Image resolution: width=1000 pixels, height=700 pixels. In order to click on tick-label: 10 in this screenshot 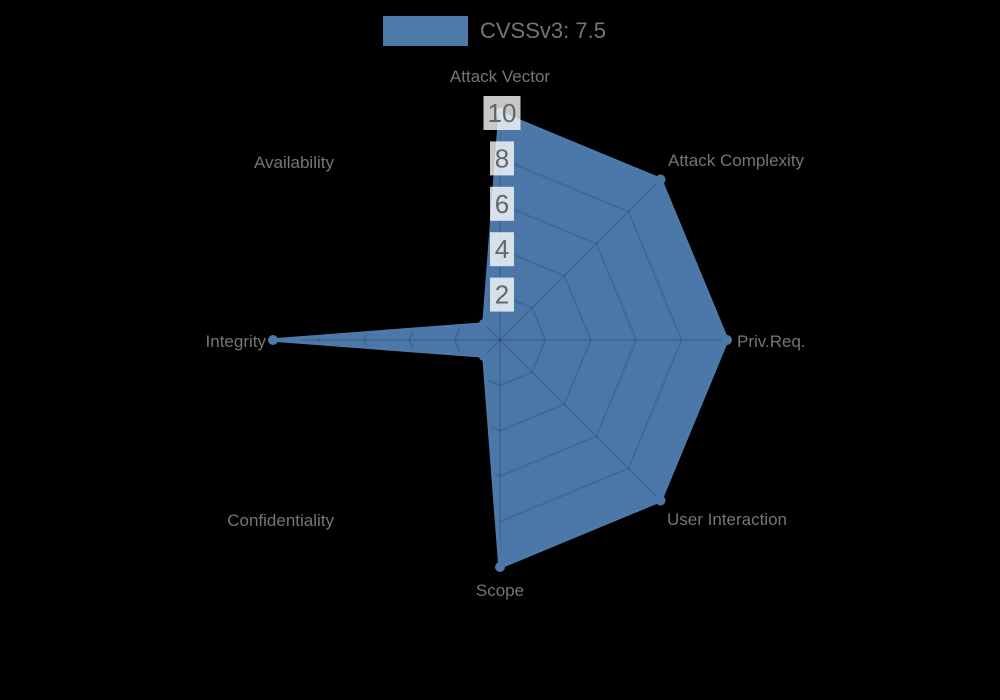, I will do `click(502, 113)`.